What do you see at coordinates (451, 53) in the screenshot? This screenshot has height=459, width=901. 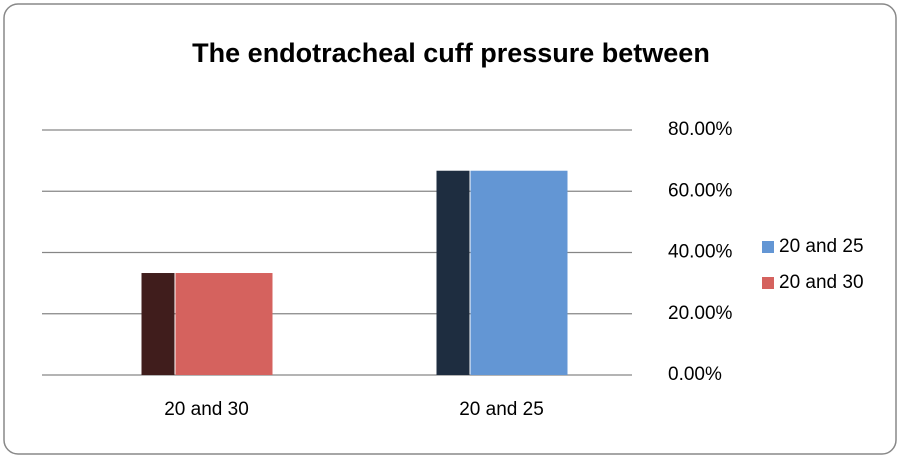 I see `chart-title: The endotracheal cuff pressure between` at bounding box center [451, 53].